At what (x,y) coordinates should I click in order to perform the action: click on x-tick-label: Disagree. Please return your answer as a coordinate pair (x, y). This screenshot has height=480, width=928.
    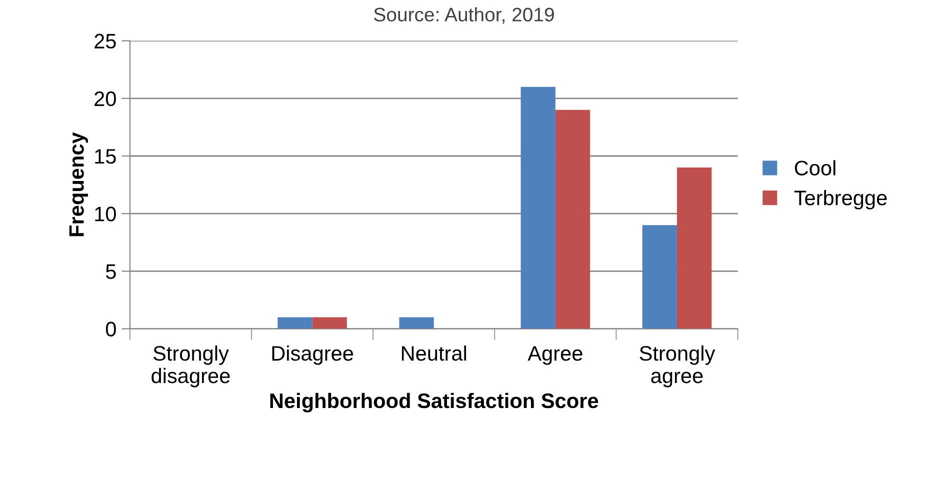
    Looking at the image, I should click on (313, 355).